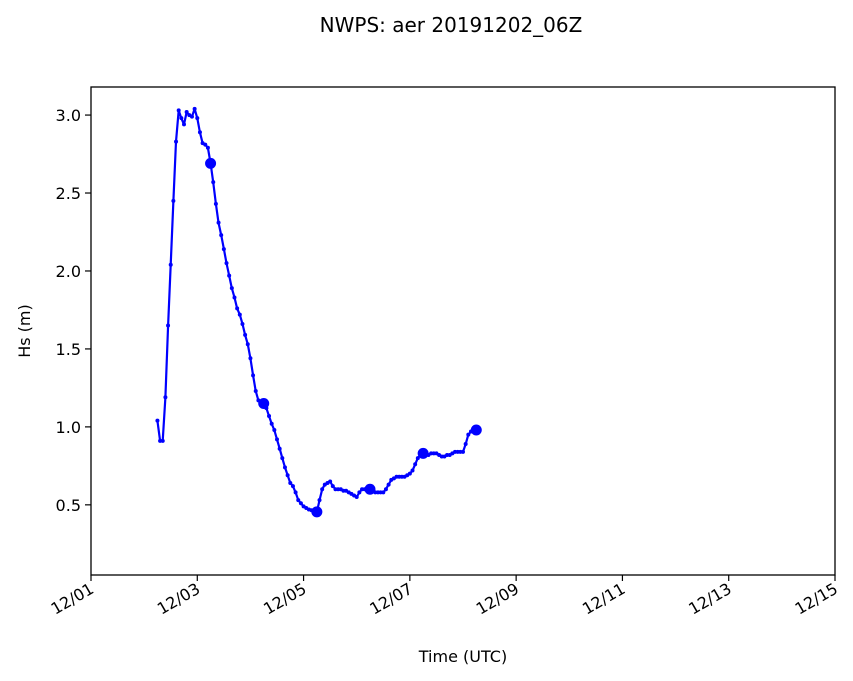 The width and height of the screenshot is (853, 681). What do you see at coordinates (68, 193) in the screenshot?
I see `y-tick-label: 2.5` at bounding box center [68, 193].